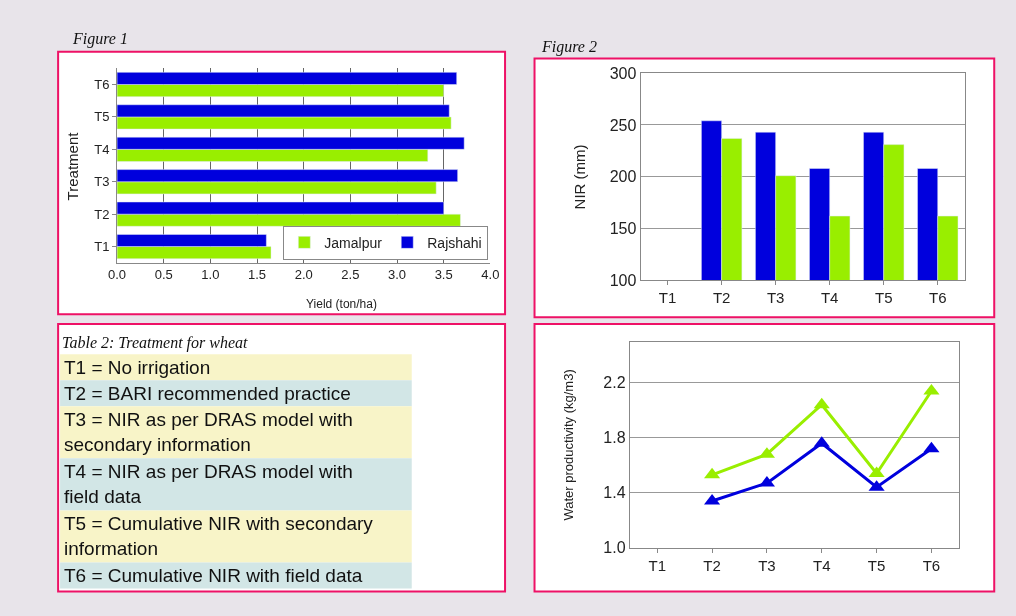 The image size is (1016, 616). I want to click on y-axis-title: Water productivity (kg/m3), so click(569, 445).